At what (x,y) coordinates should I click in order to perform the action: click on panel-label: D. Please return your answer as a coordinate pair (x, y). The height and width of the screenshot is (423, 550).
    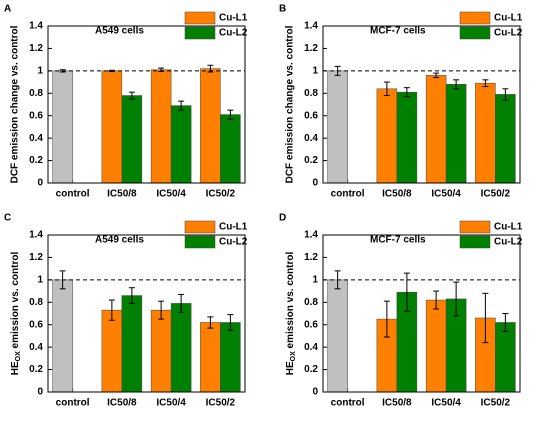
    Looking at the image, I should click on (282, 218).